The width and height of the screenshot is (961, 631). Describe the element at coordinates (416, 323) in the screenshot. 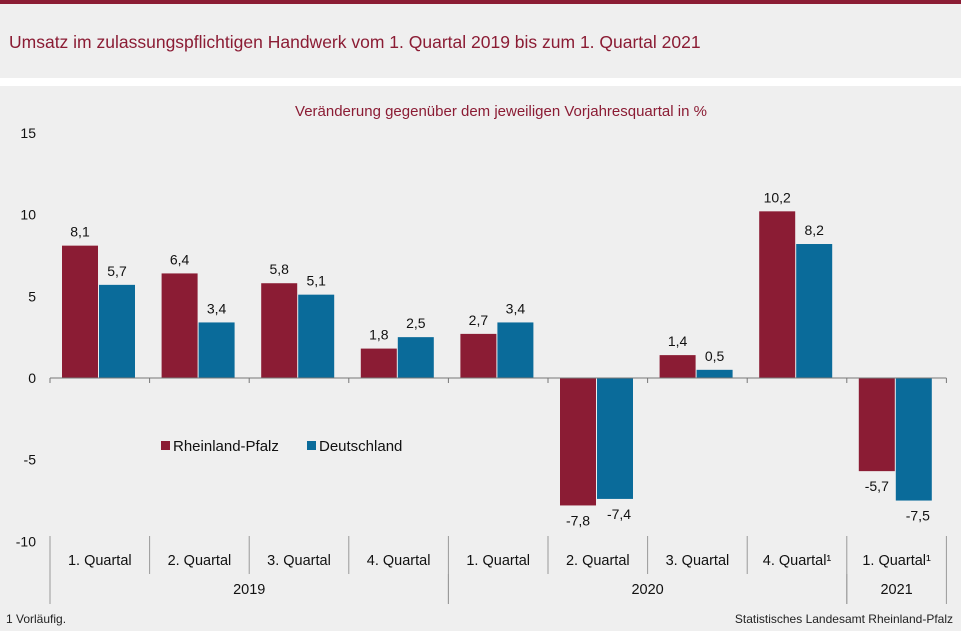

I see `data-label: 2,5` at that location.